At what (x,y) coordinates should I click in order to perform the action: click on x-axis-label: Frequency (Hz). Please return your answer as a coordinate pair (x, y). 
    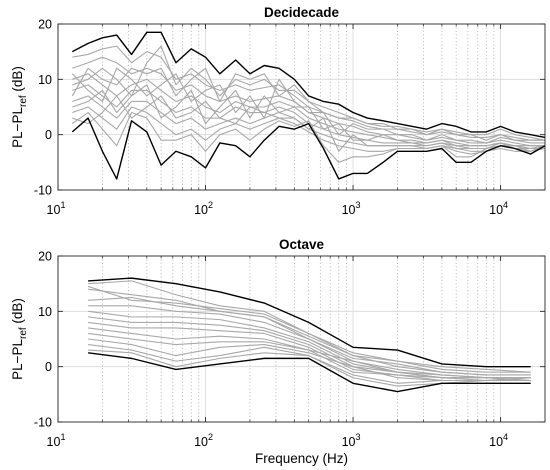
    Looking at the image, I should click on (301, 458).